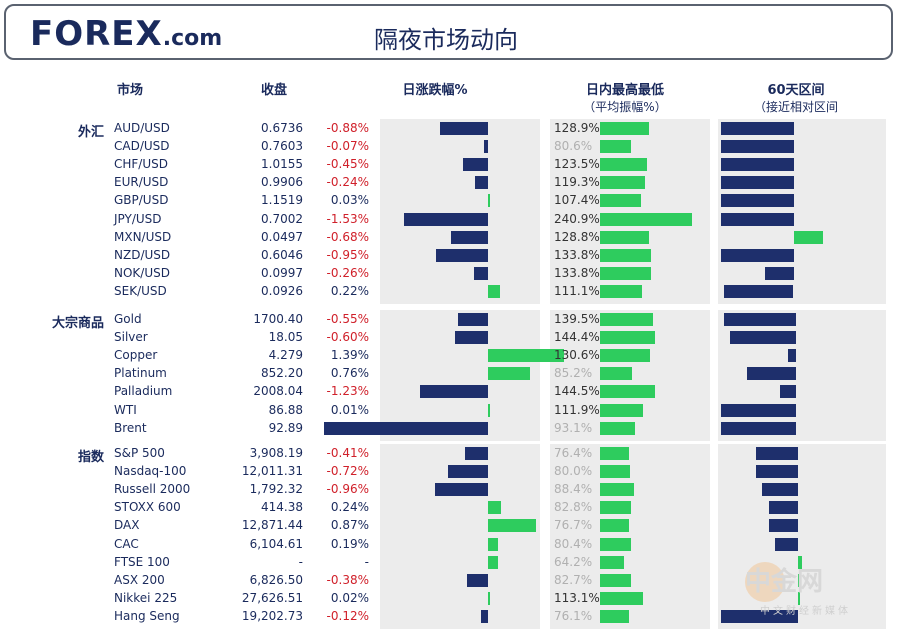 The width and height of the screenshot is (903, 632). What do you see at coordinates (142, 128) in the screenshot?
I see `market-name: AUD/USD` at bounding box center [142, 128].